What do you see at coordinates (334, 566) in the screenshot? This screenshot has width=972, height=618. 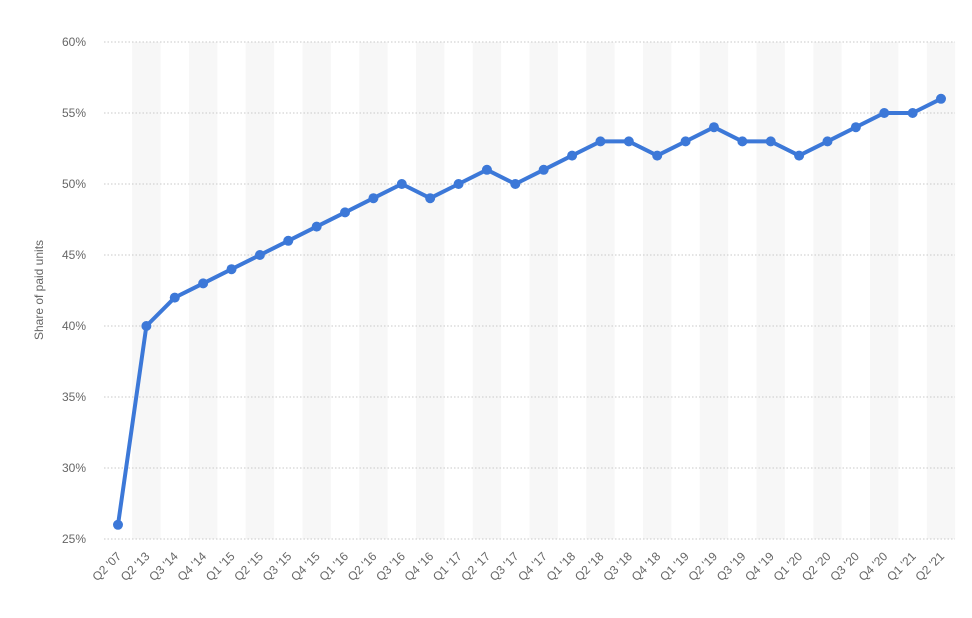 I see `x-tick-label: Q1 '16` at bounding box center [334, 566].